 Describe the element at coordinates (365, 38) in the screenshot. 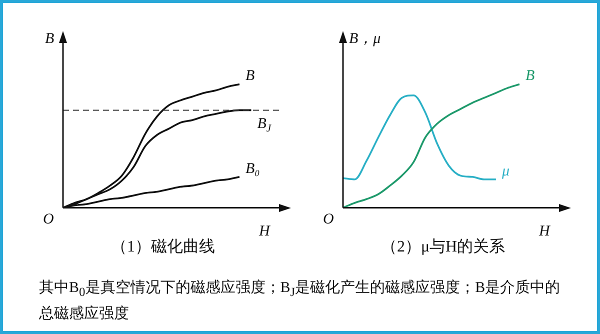

I see `y-axis-title: B，μ` at that location.